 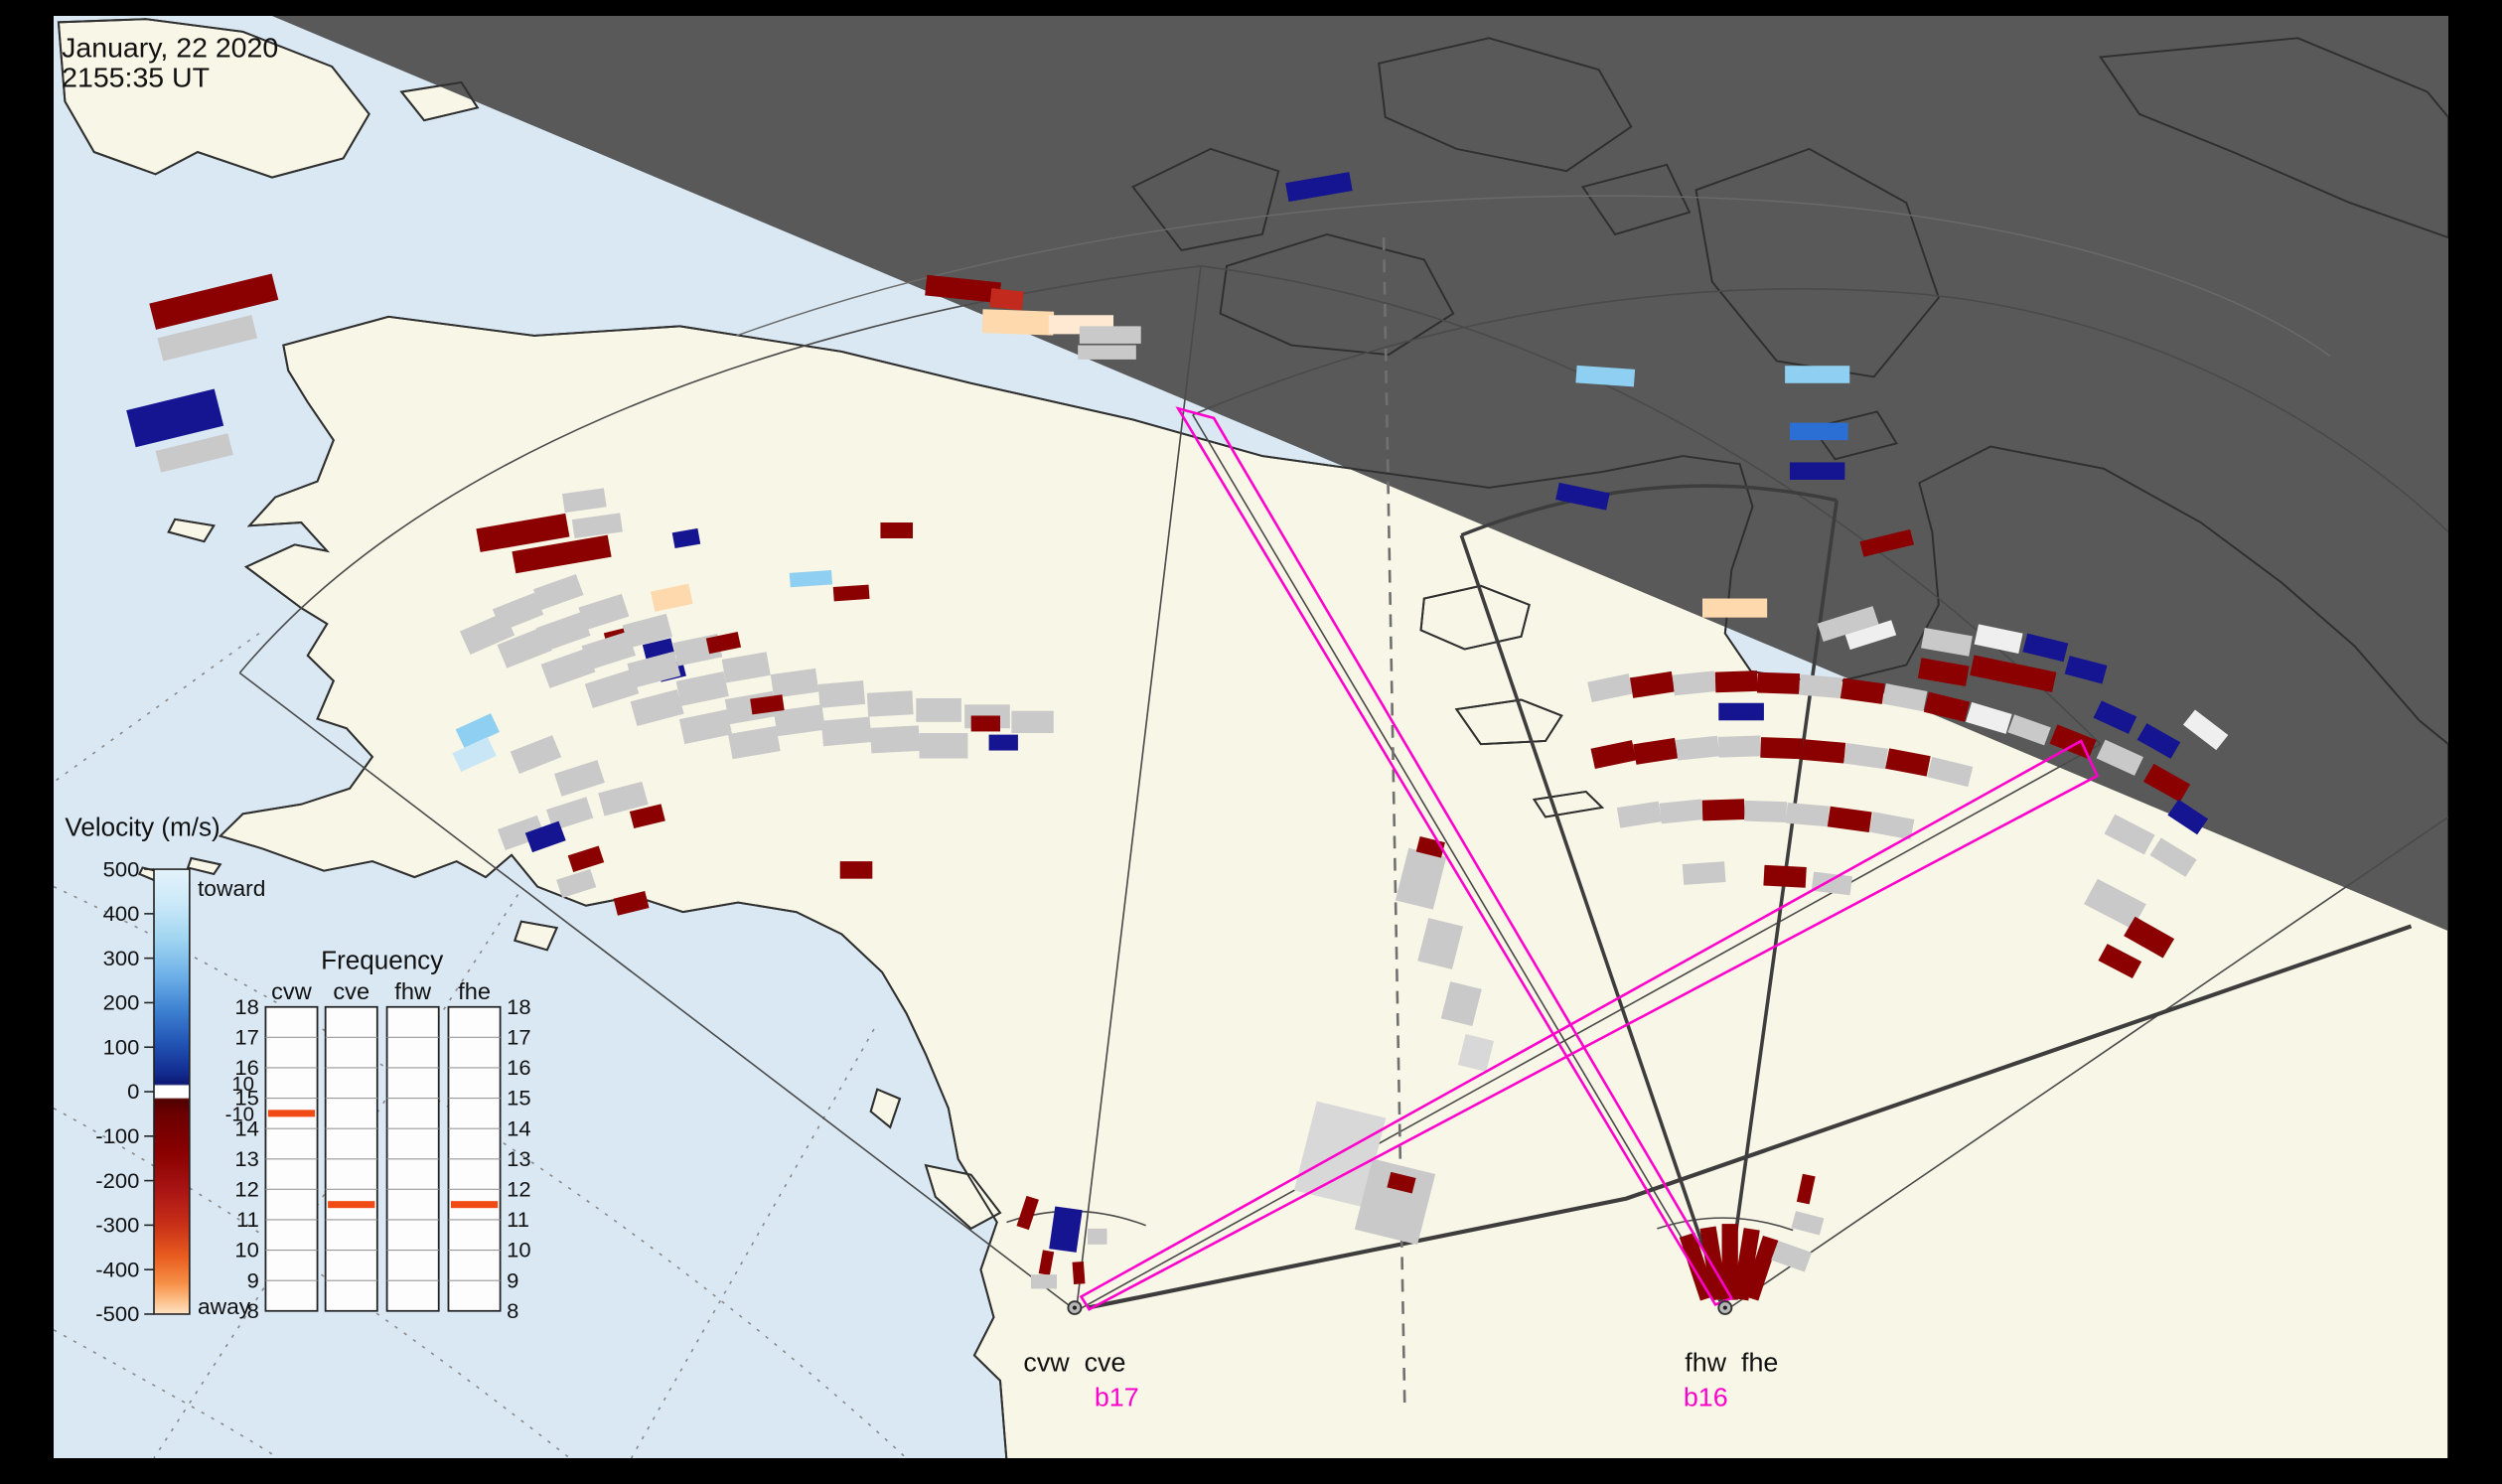 What do you see at coordinates (474, 991) in the screenshot?
I see `frequency-column-label: fhe` at bounding box center [474, 991].